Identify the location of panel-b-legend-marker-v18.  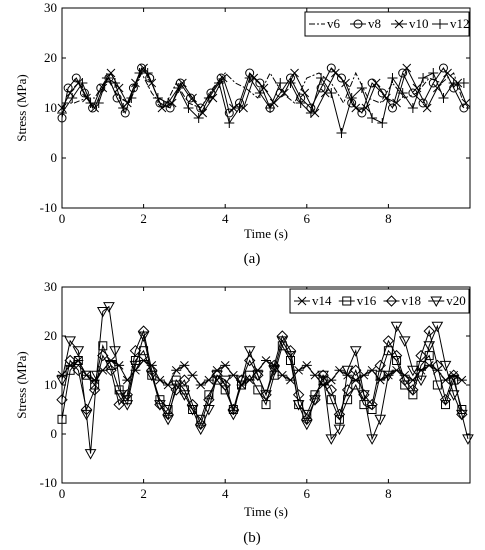
(391, 301).